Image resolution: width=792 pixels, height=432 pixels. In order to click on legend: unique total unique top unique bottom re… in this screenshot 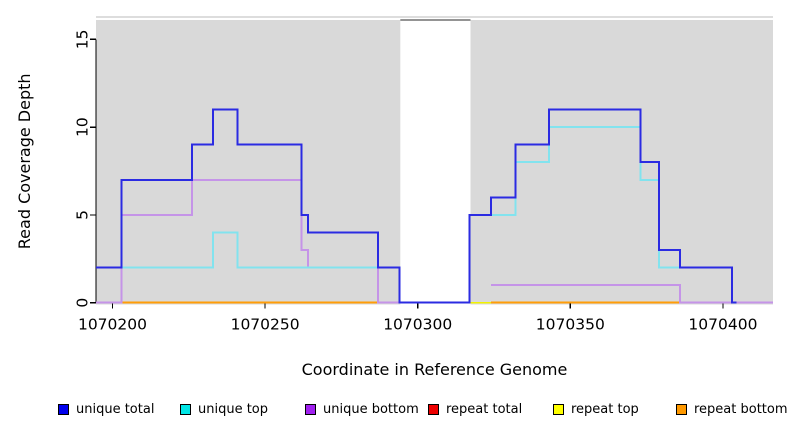, I will do `click(396, 411)`.